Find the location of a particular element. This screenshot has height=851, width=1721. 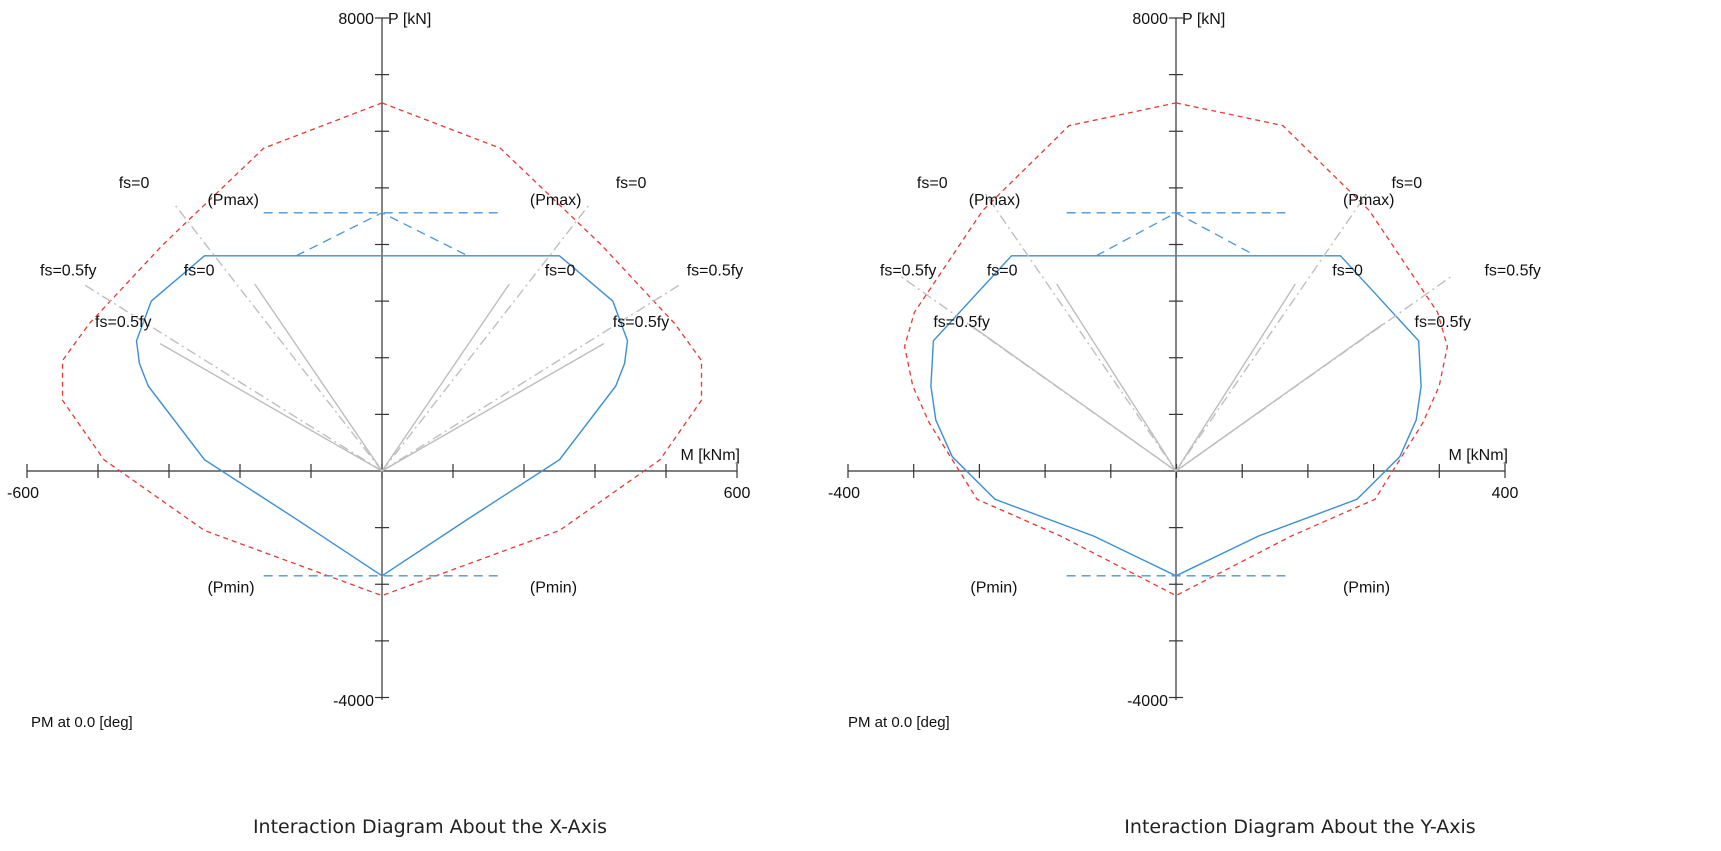

x-tick-label-min: -600 is located at coordinates (23, 493).